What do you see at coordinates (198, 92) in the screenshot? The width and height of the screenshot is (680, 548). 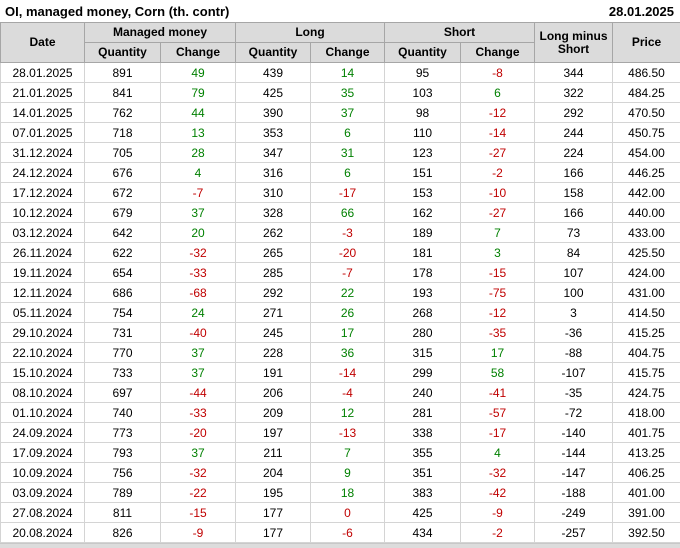 I see `cell-managed-money-change: 79` at bounding box center [198, 92].